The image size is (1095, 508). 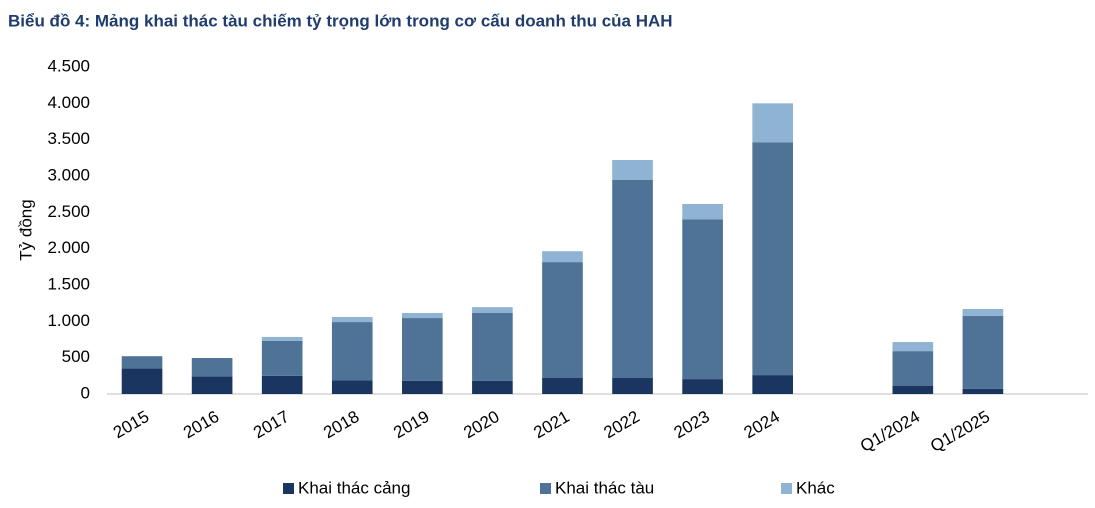 What do you see at coordinates (68, 102) in the screenshot?
I see `y-tick-label: 4.000` at bounding box center [68, 102].